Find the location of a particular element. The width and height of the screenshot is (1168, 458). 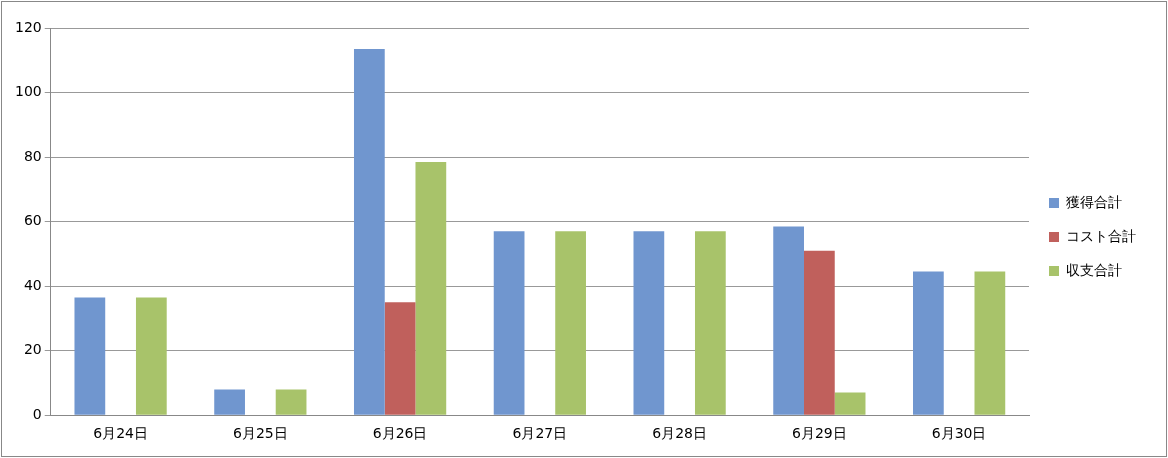

x-tick-label: 6月26日 is located at coordinates (400, 433).